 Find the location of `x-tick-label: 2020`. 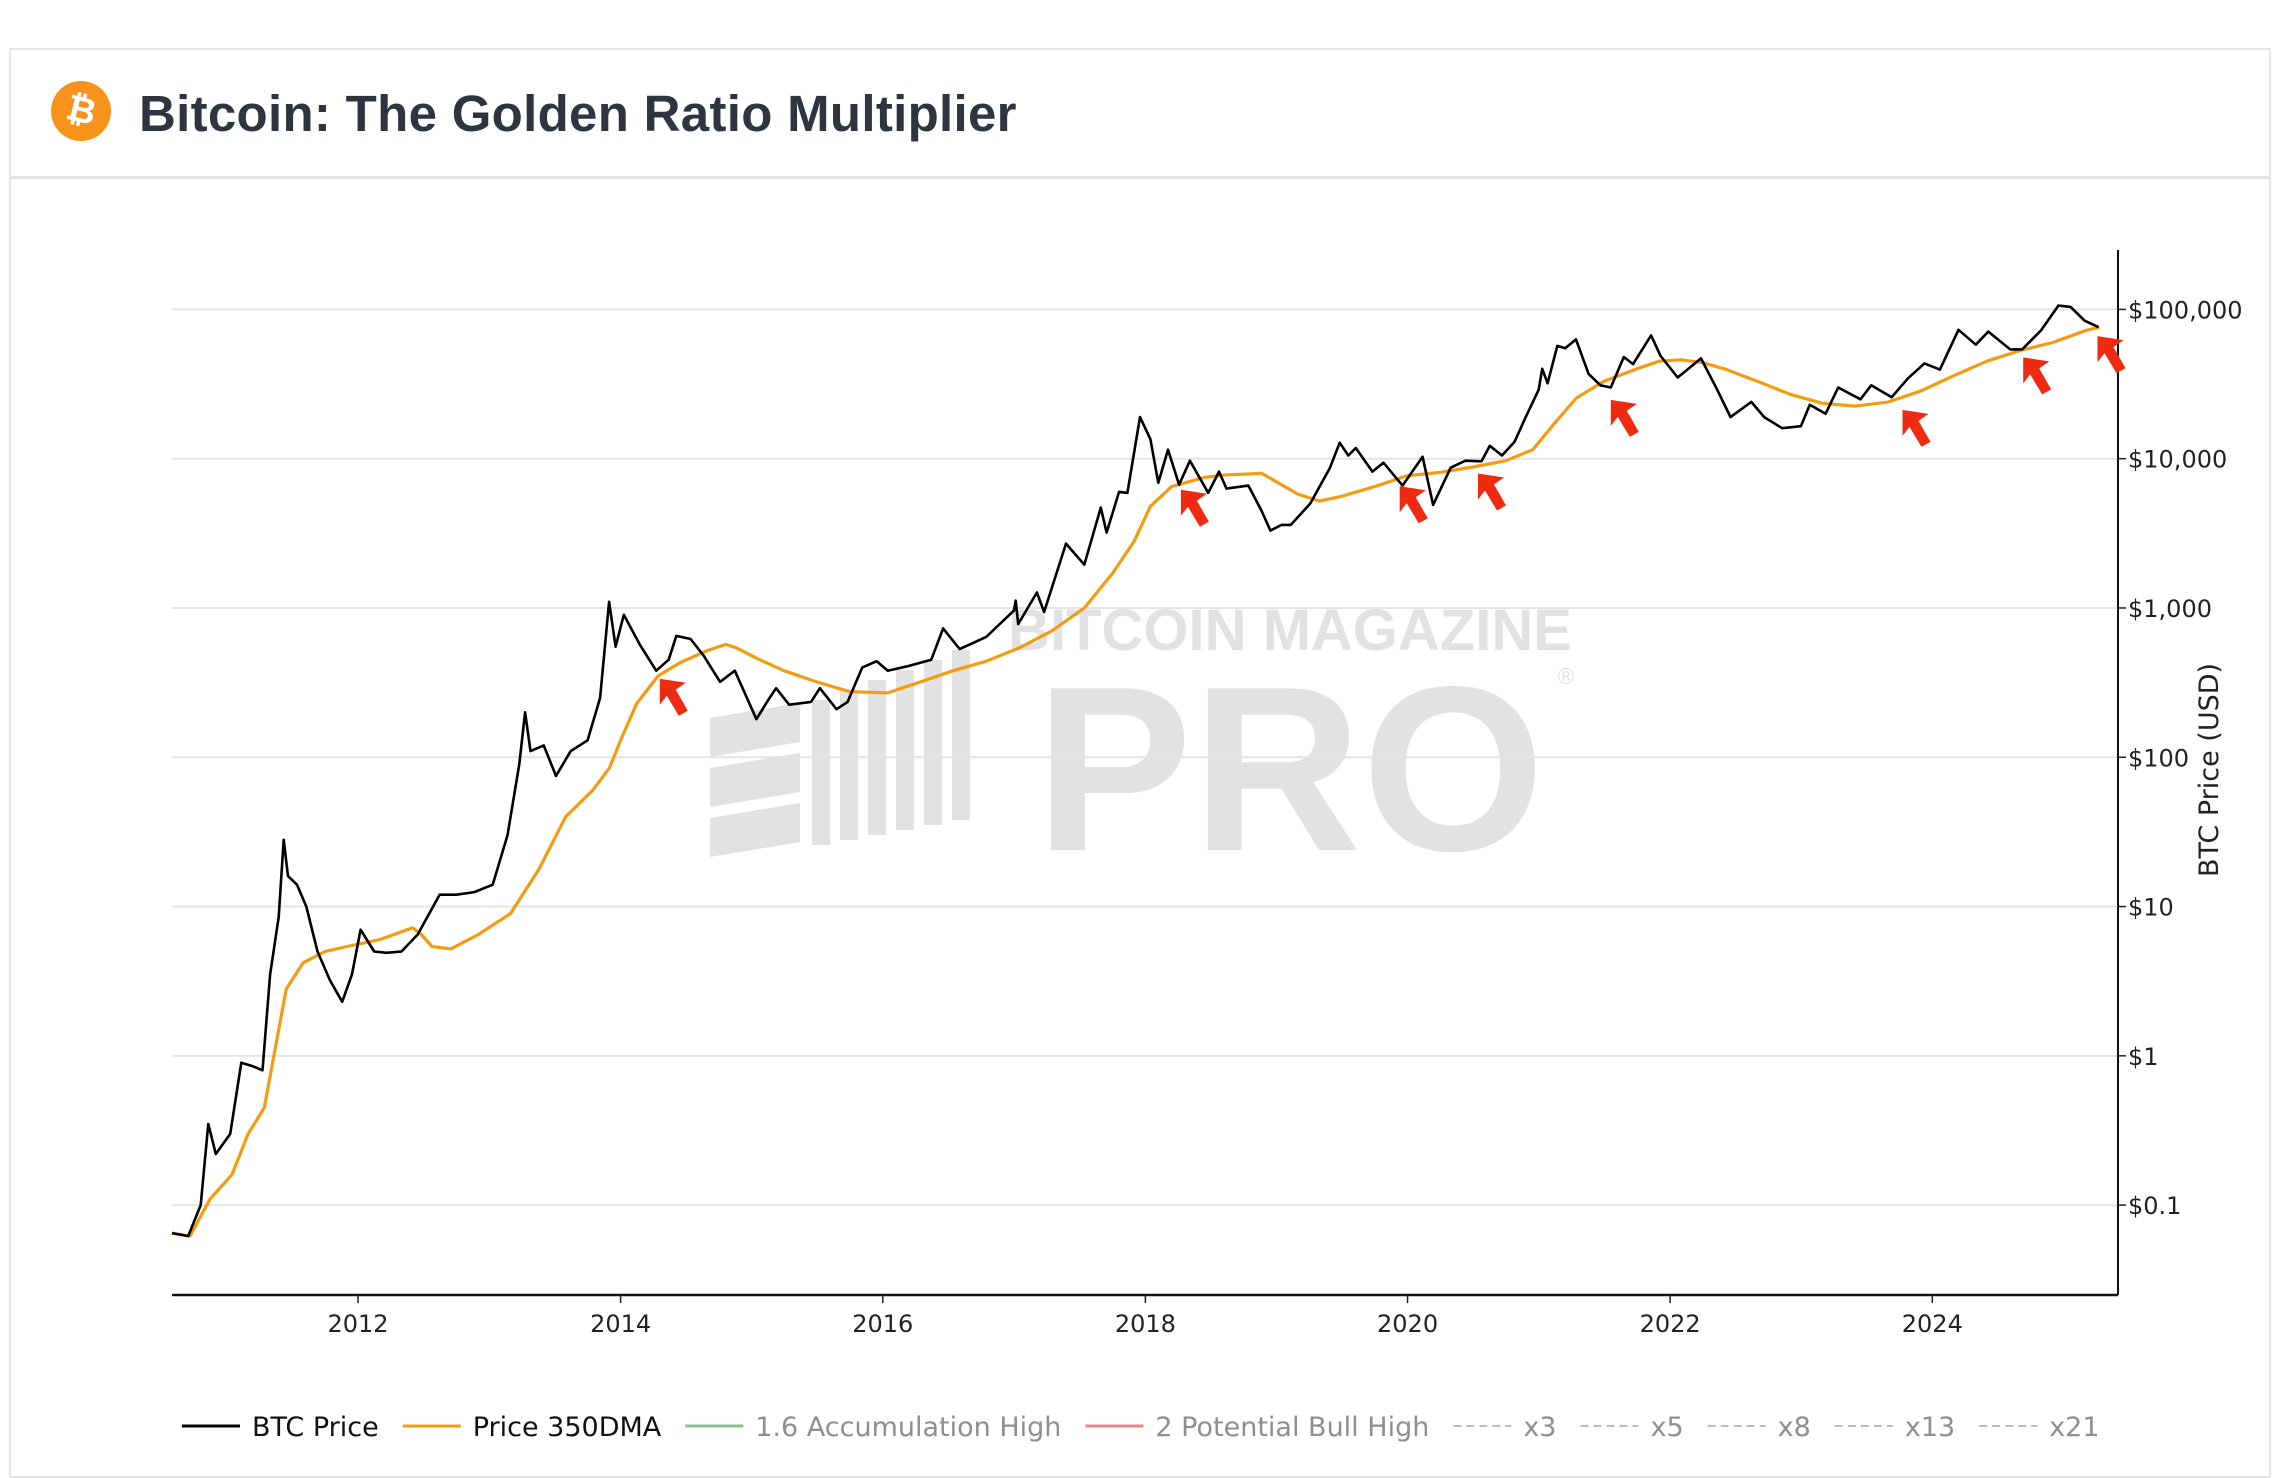

x-tick-label: 2020 is located at coordinates (1407, 1324).